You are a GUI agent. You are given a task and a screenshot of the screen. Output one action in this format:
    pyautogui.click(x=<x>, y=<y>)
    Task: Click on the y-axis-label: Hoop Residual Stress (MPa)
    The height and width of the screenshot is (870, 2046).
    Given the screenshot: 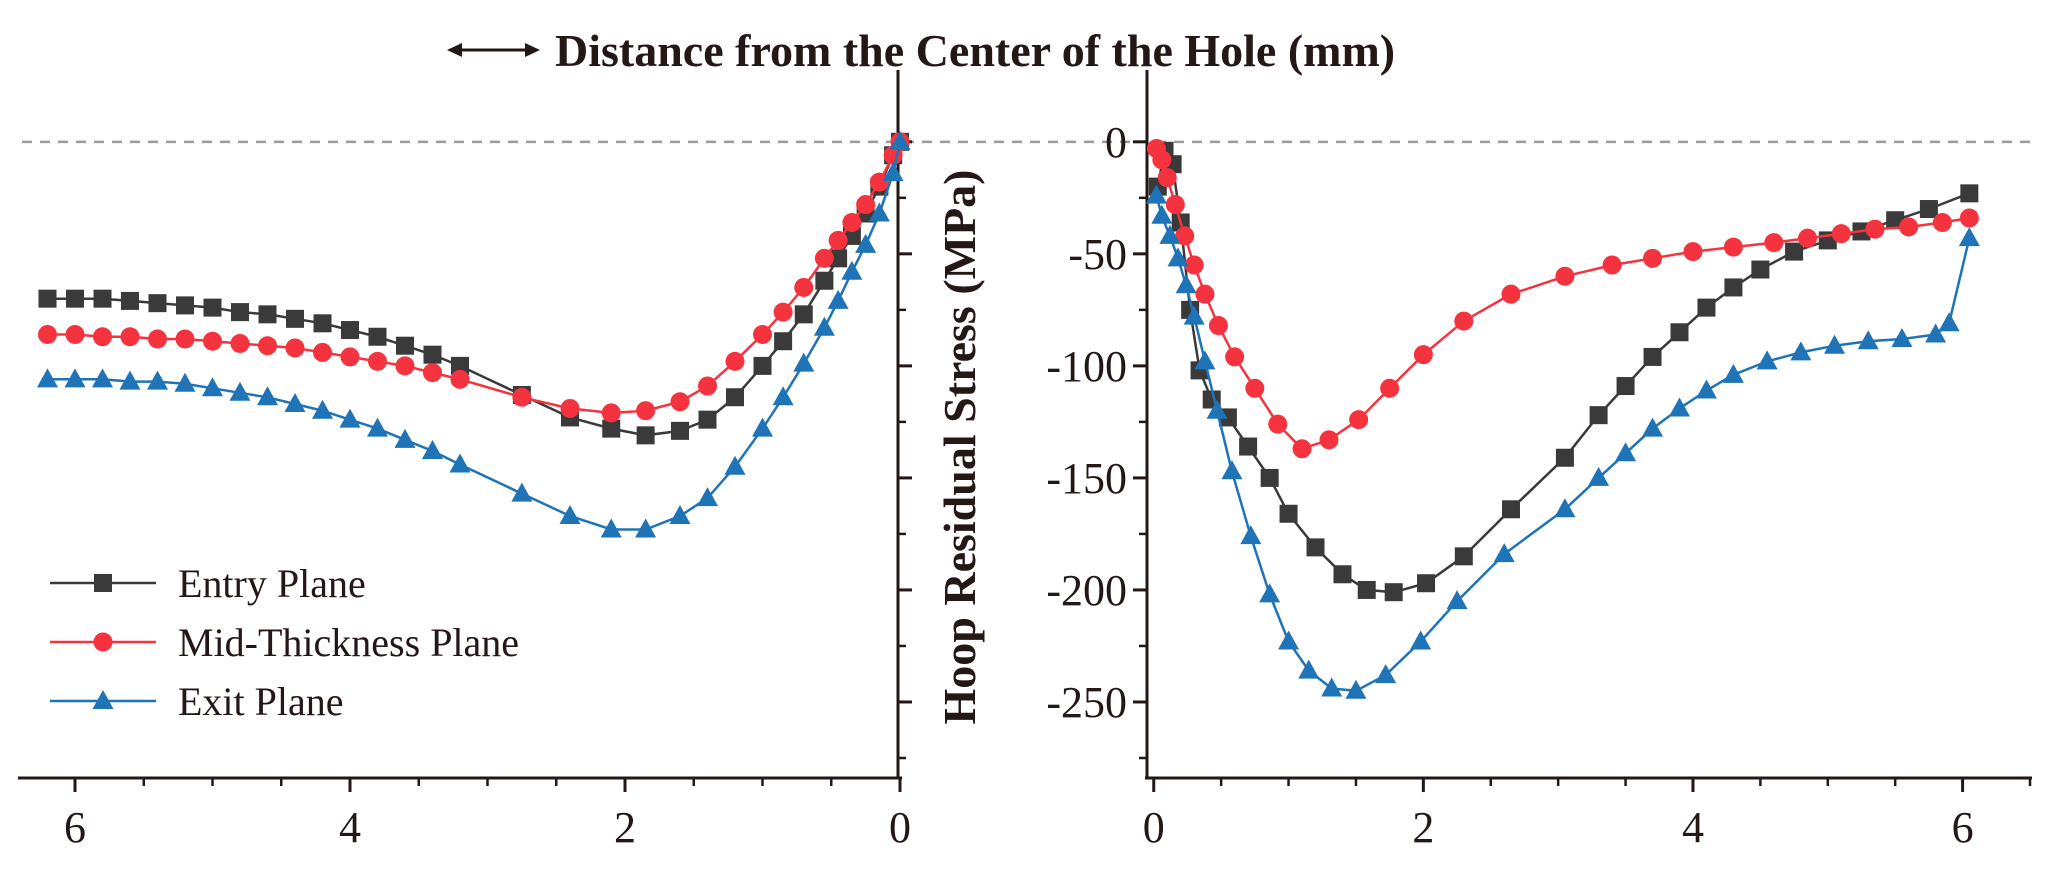 What is the action you would take?
    pyautogui.click(x=959, y=447)
    